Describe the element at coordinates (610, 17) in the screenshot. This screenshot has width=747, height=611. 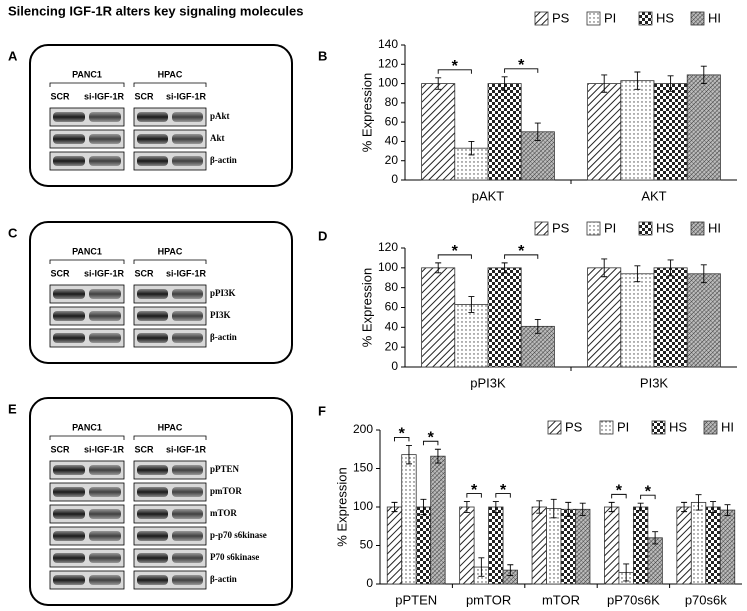
I see `legend-label: PI` at that location.